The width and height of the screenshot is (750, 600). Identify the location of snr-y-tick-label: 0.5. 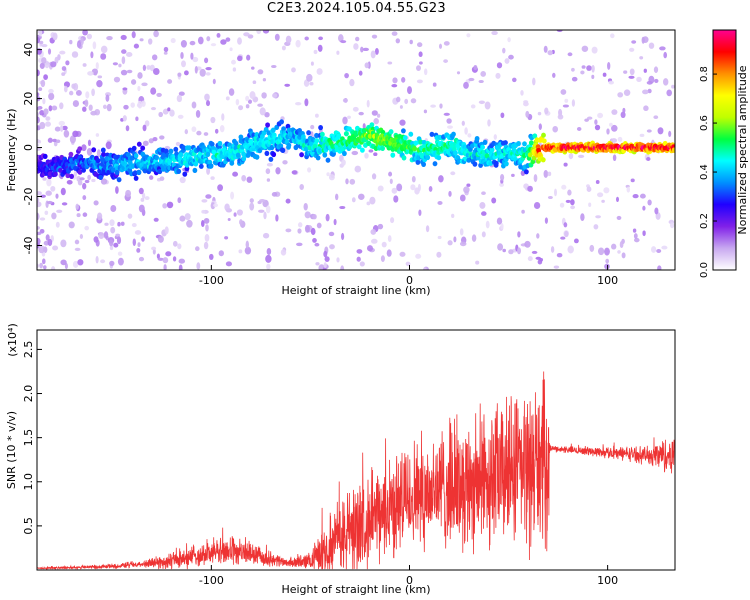
(28, 526).